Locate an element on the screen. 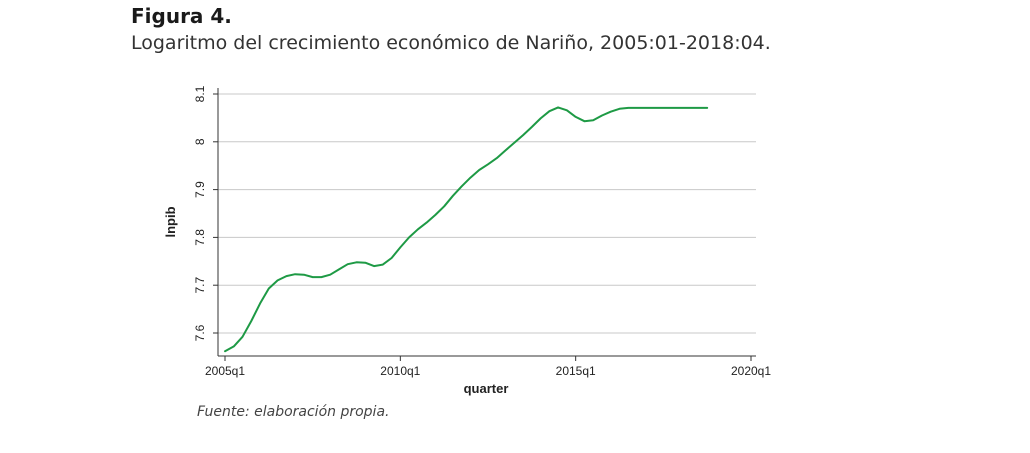  y-axis-ticks: 7.6 7.7 7.8 7.9 8 8.1 is located at coordinates (205, 213).